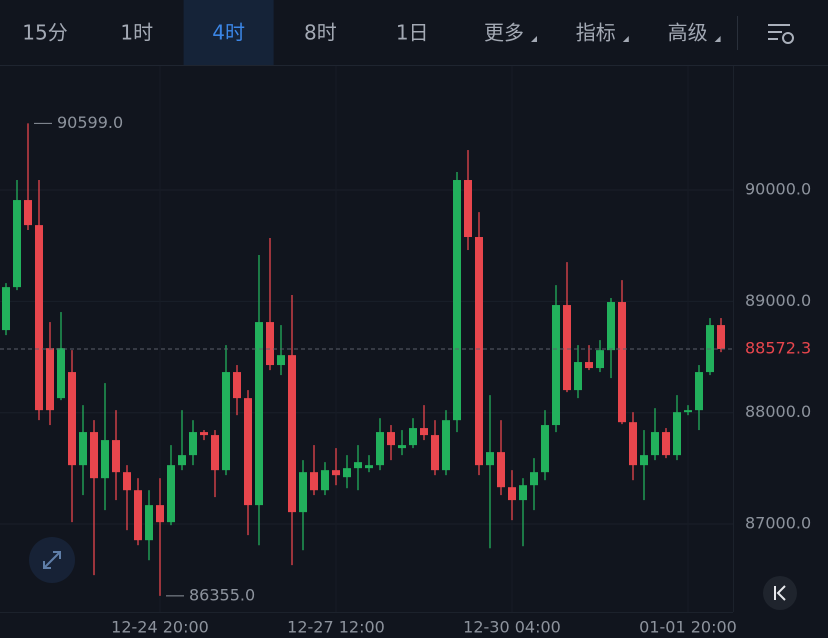 This screenshot has height=638, width=828. What do you see at coordinates (596, 33) in the screenshot?
I see `tab: 指标` at bounding box center [596, 33].